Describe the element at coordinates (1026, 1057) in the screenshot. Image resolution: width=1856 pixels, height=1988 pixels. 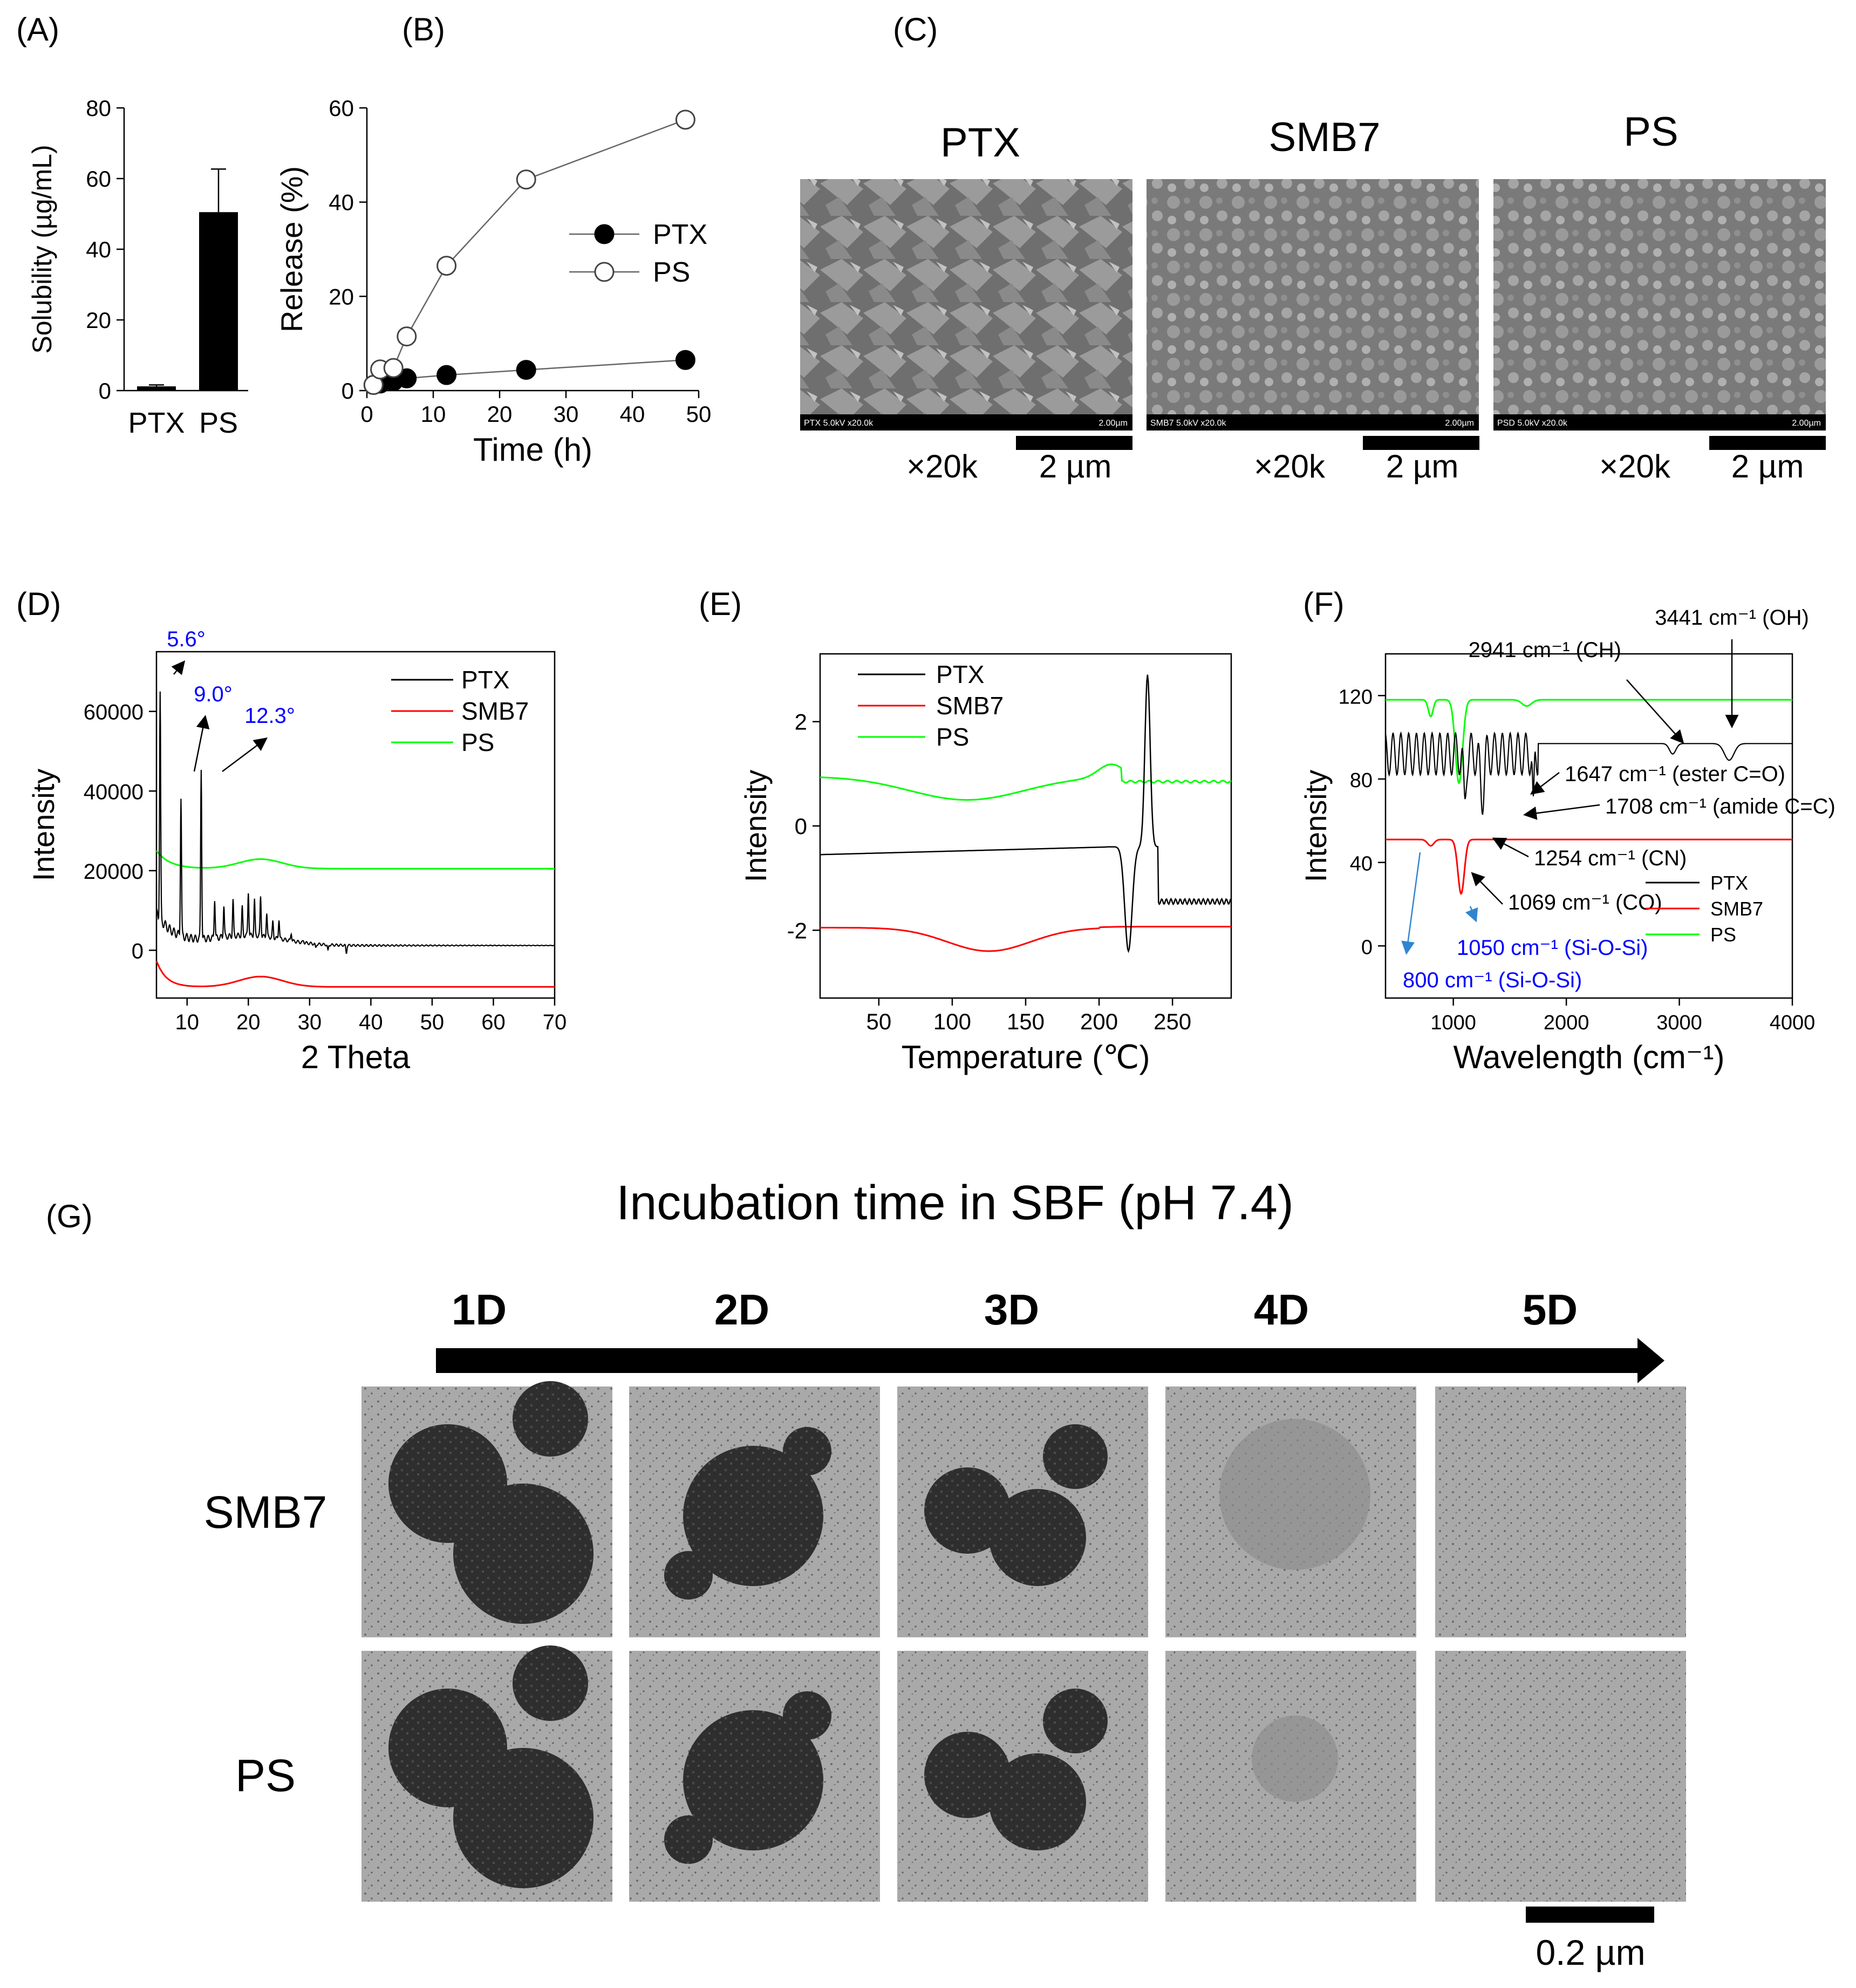
I see `x-axis-label: Temperature (℃)` at that location.